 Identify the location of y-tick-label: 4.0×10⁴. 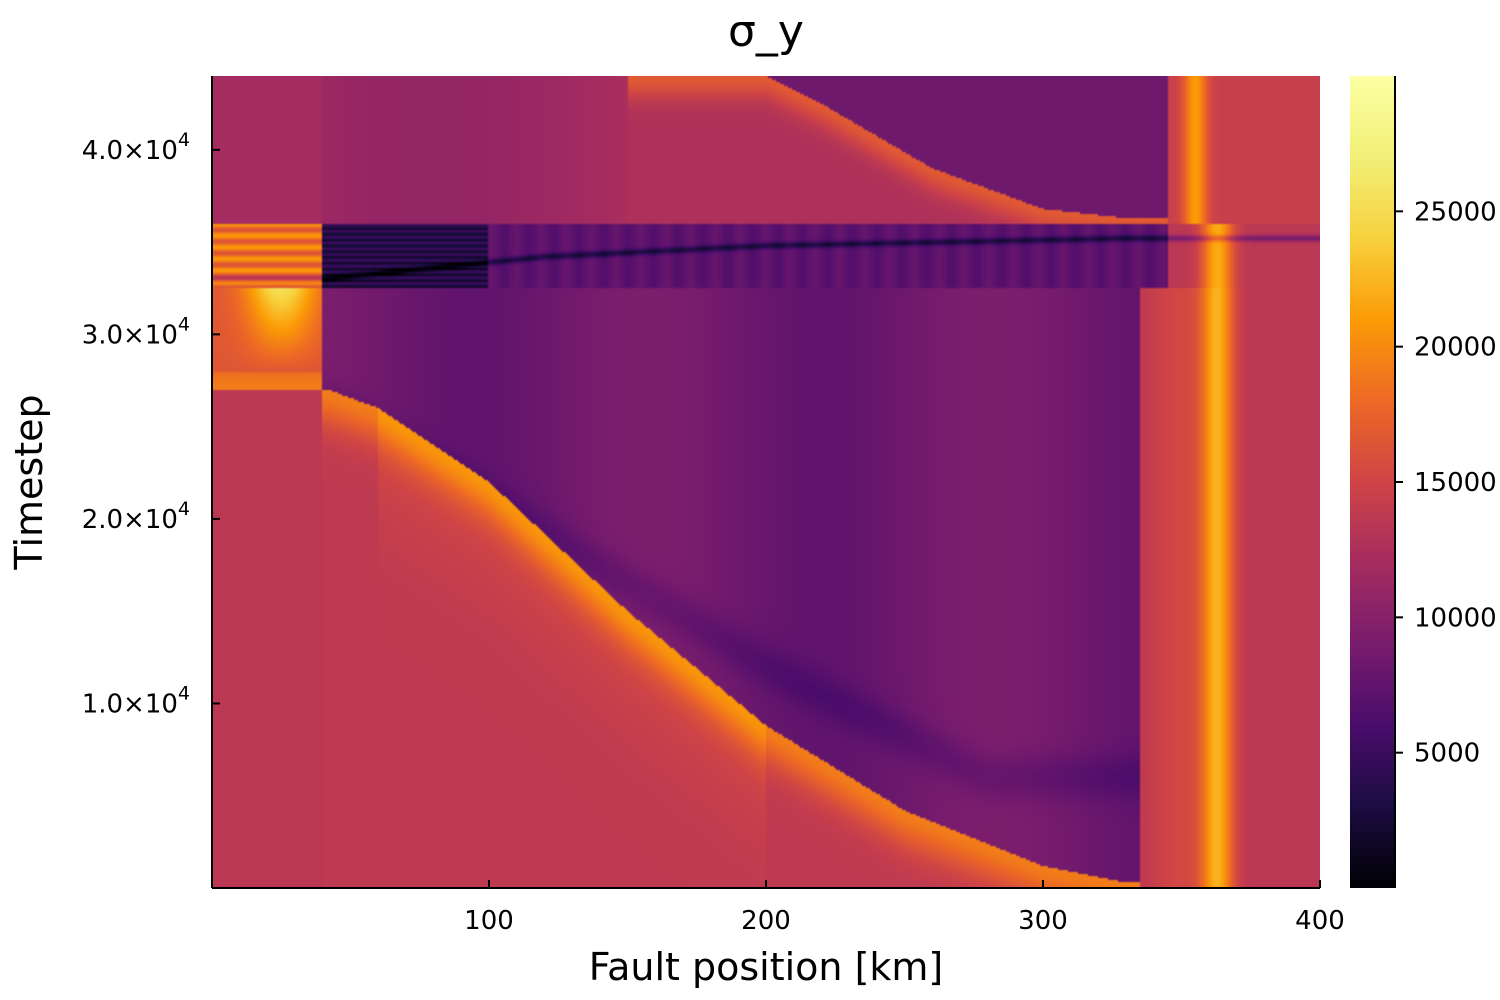
(136, 147).